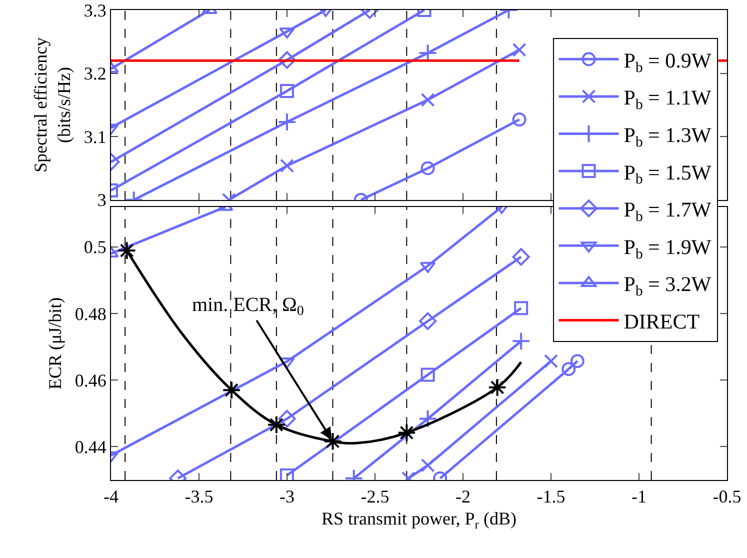 This screenshot has width=747, height=558. What do you see at coordinates (668, 211) in the screenshot?
I see `legend-label: P$_{b}$ = 1.7W` at bounding box center [668, 211].